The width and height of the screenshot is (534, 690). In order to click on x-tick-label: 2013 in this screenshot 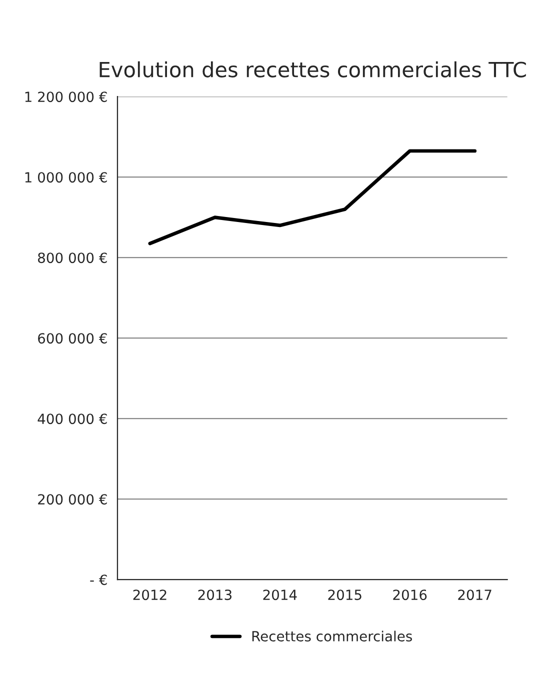, I will do `click(215, 595)`.